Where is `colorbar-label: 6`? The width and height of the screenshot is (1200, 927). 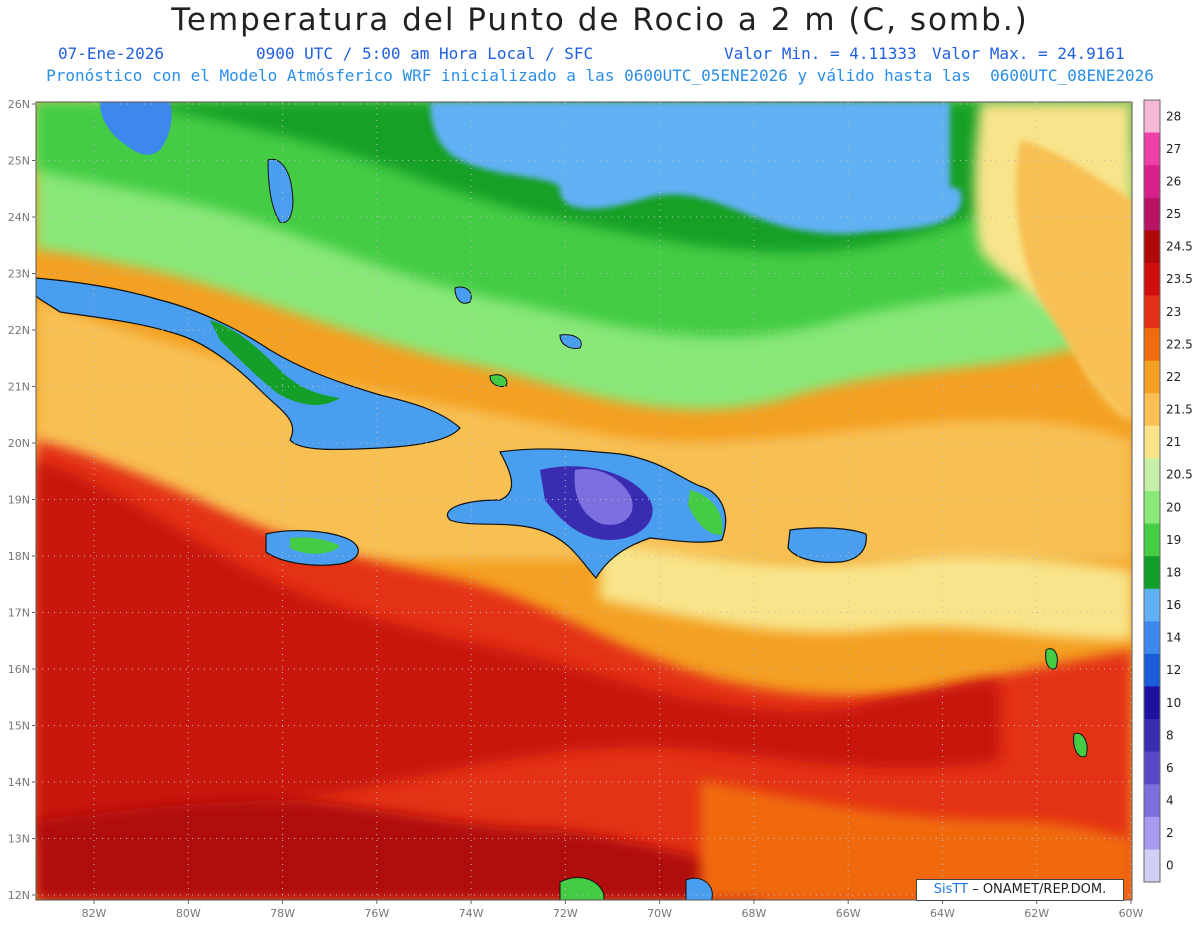 colorbar-label: 6 is located at coordinates (1170, 768).